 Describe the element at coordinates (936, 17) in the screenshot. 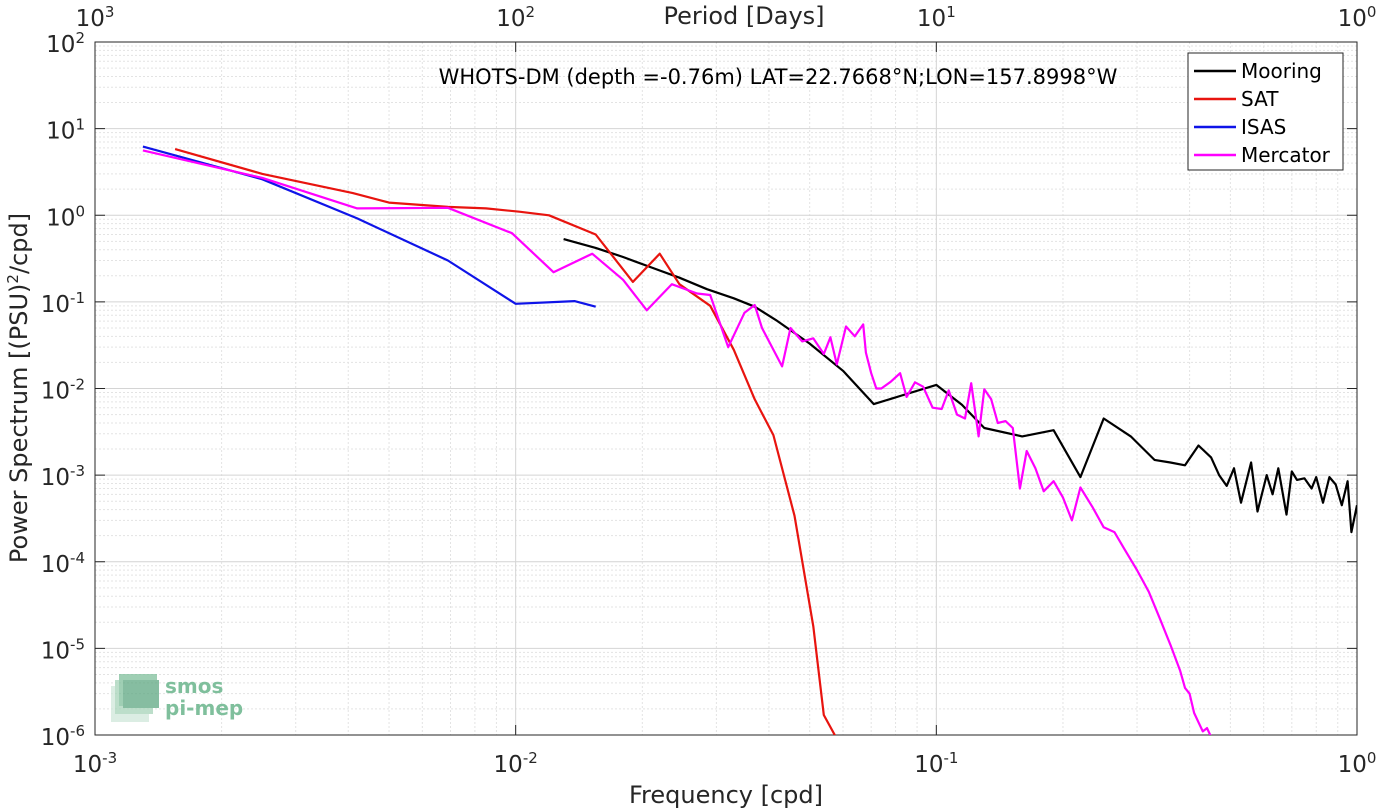

I see `top-tick-label: 101` at that location.